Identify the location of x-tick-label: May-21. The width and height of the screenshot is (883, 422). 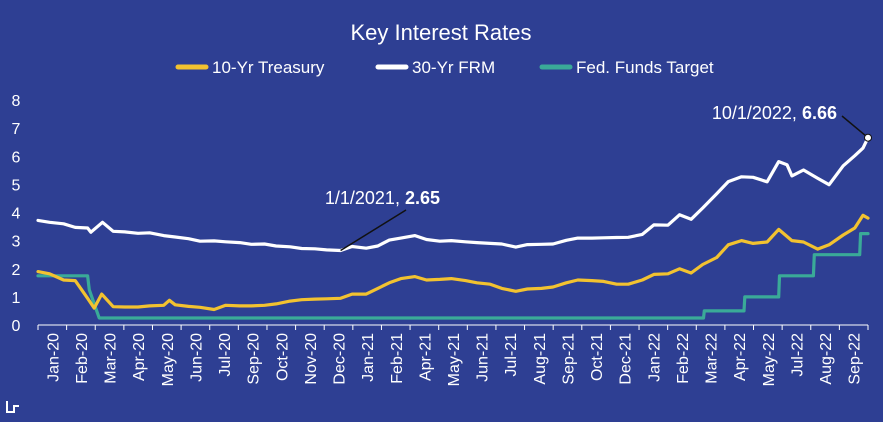
(454, 359).